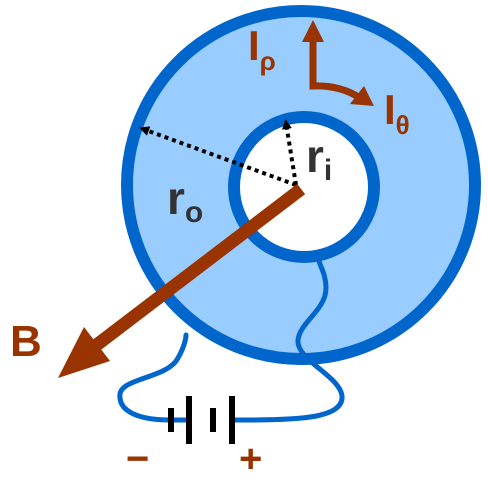 This screenshot has height=487, width=488. I want to click on label-b-field: B, so click(26, 341).